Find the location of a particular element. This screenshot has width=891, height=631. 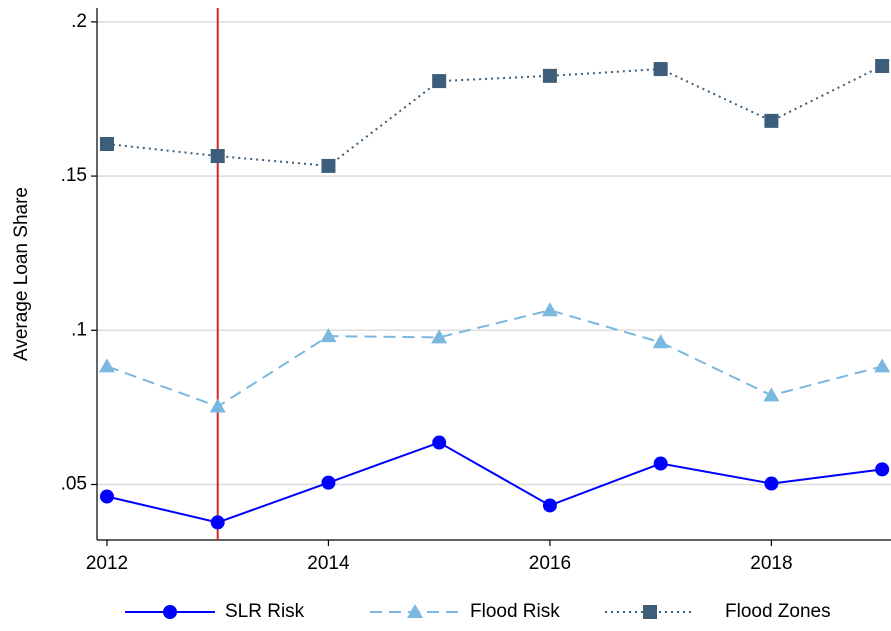

y-tick-label: .2 is located at coordinates (79, 21).